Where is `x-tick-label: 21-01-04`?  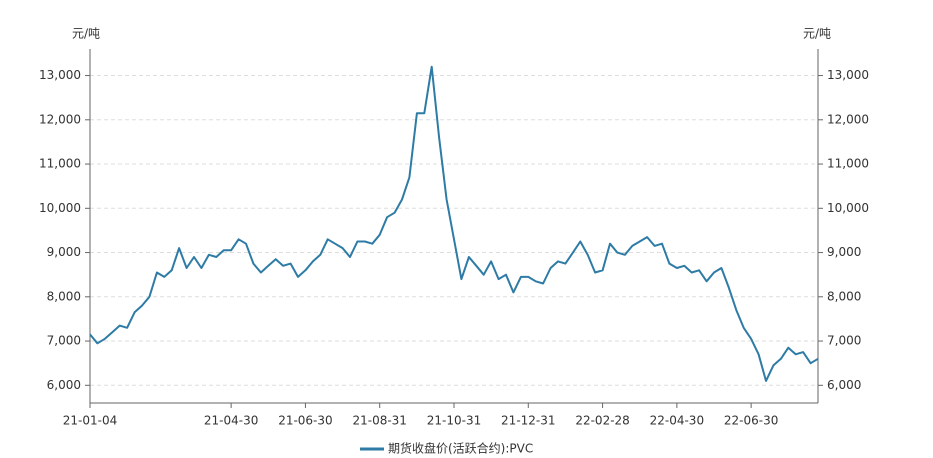
x-tick-label: 21-01-04 is located at coordinates (90, 421).